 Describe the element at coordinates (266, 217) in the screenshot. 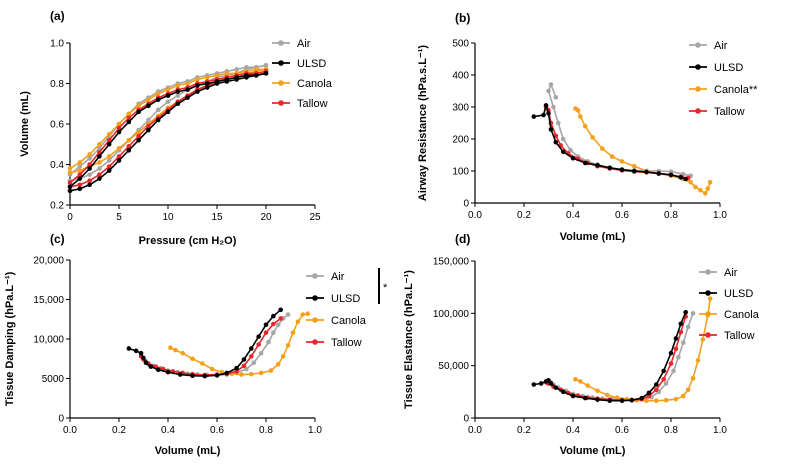

I see `x-tick-label: 20` at that location.